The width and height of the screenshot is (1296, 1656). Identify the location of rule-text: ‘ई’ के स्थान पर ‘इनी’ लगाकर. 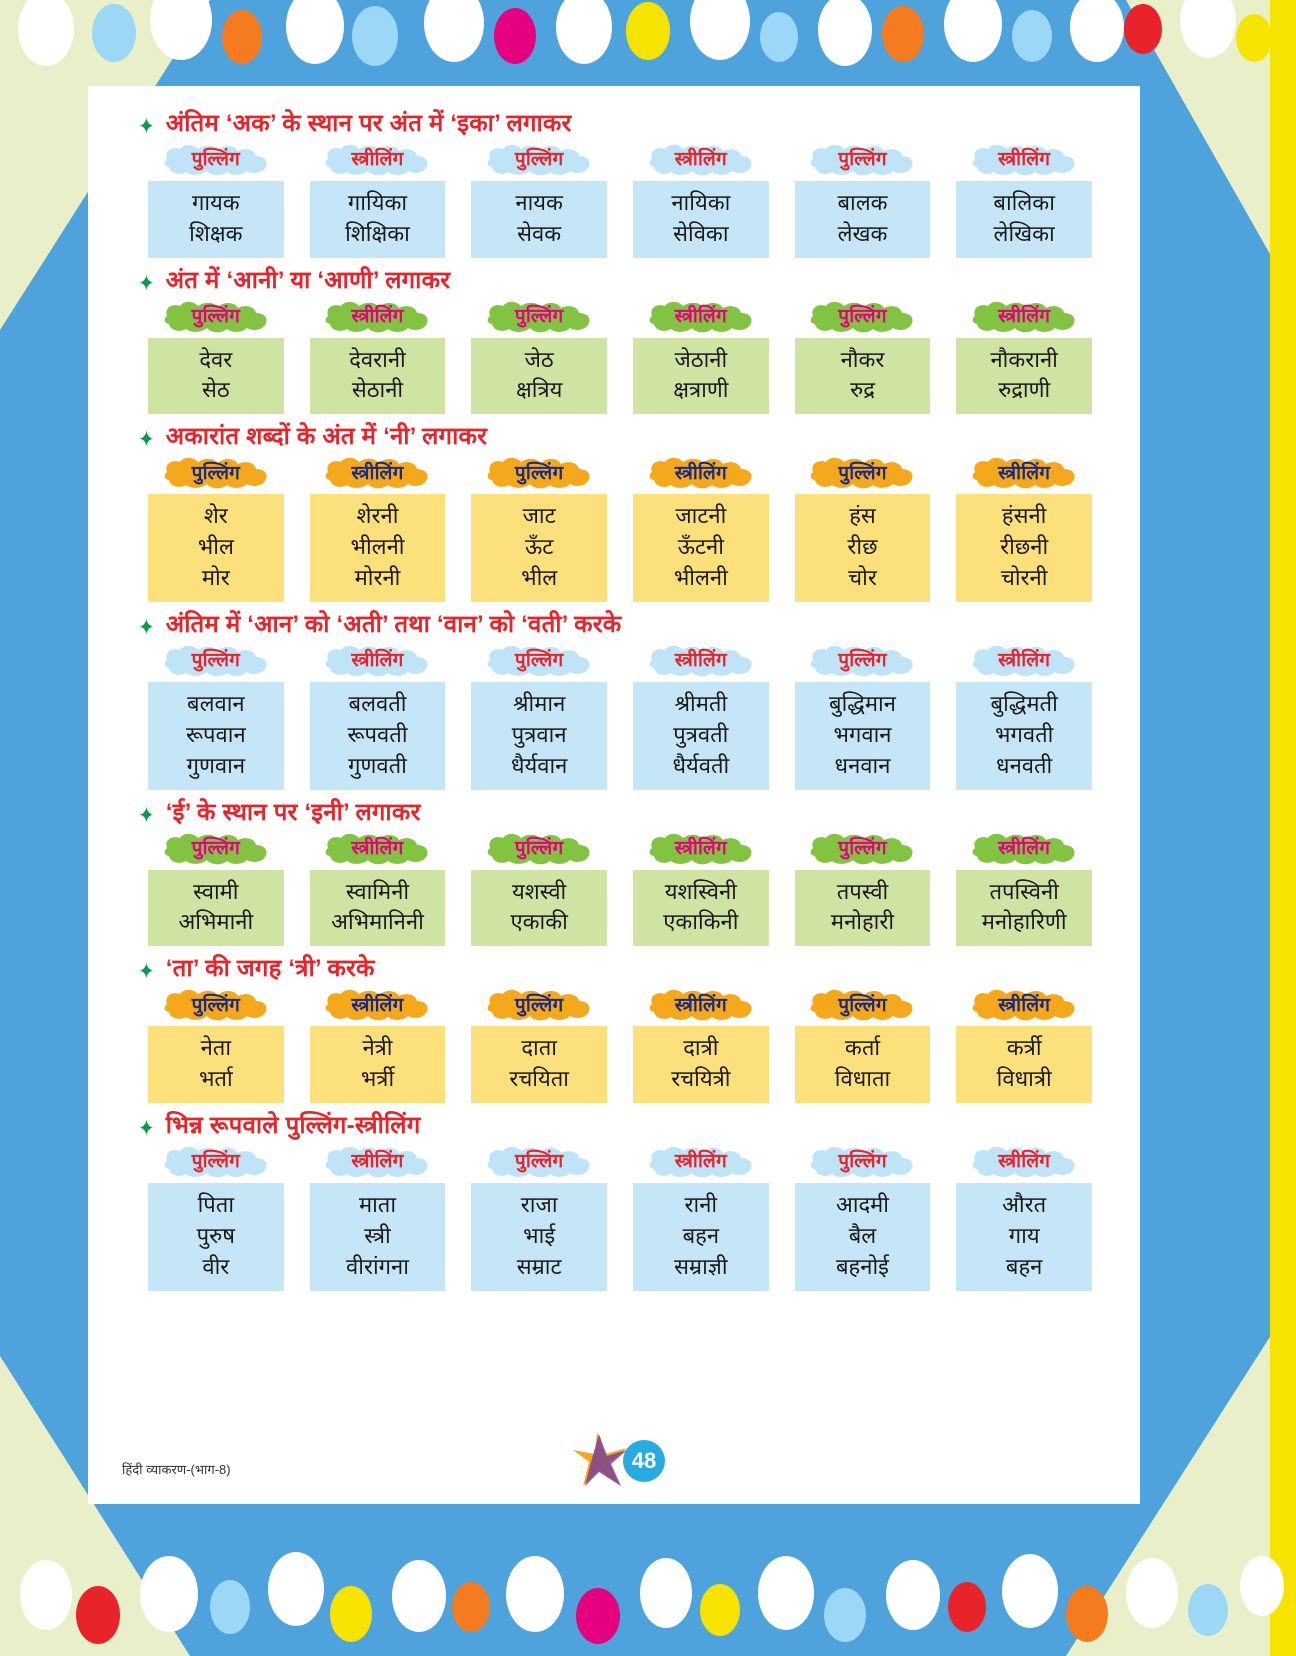
(293, 812).